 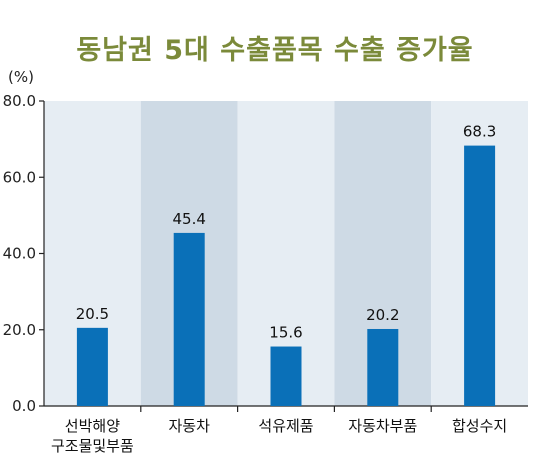 I want to click on y-tick-label: 40.0, so click(x=19, y=254).